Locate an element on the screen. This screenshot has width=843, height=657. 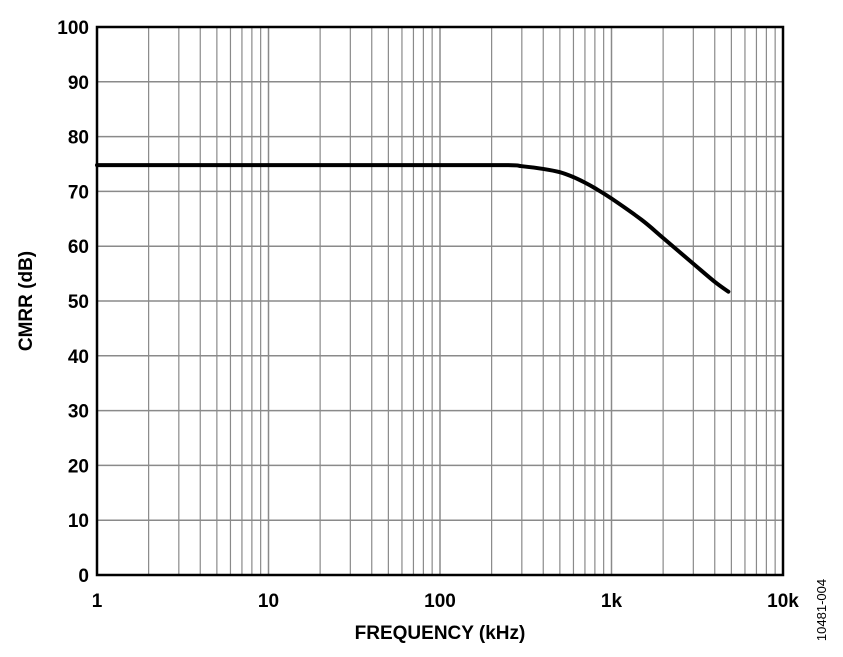
x-tick-label: 1 is located at coordinates (97, 601).